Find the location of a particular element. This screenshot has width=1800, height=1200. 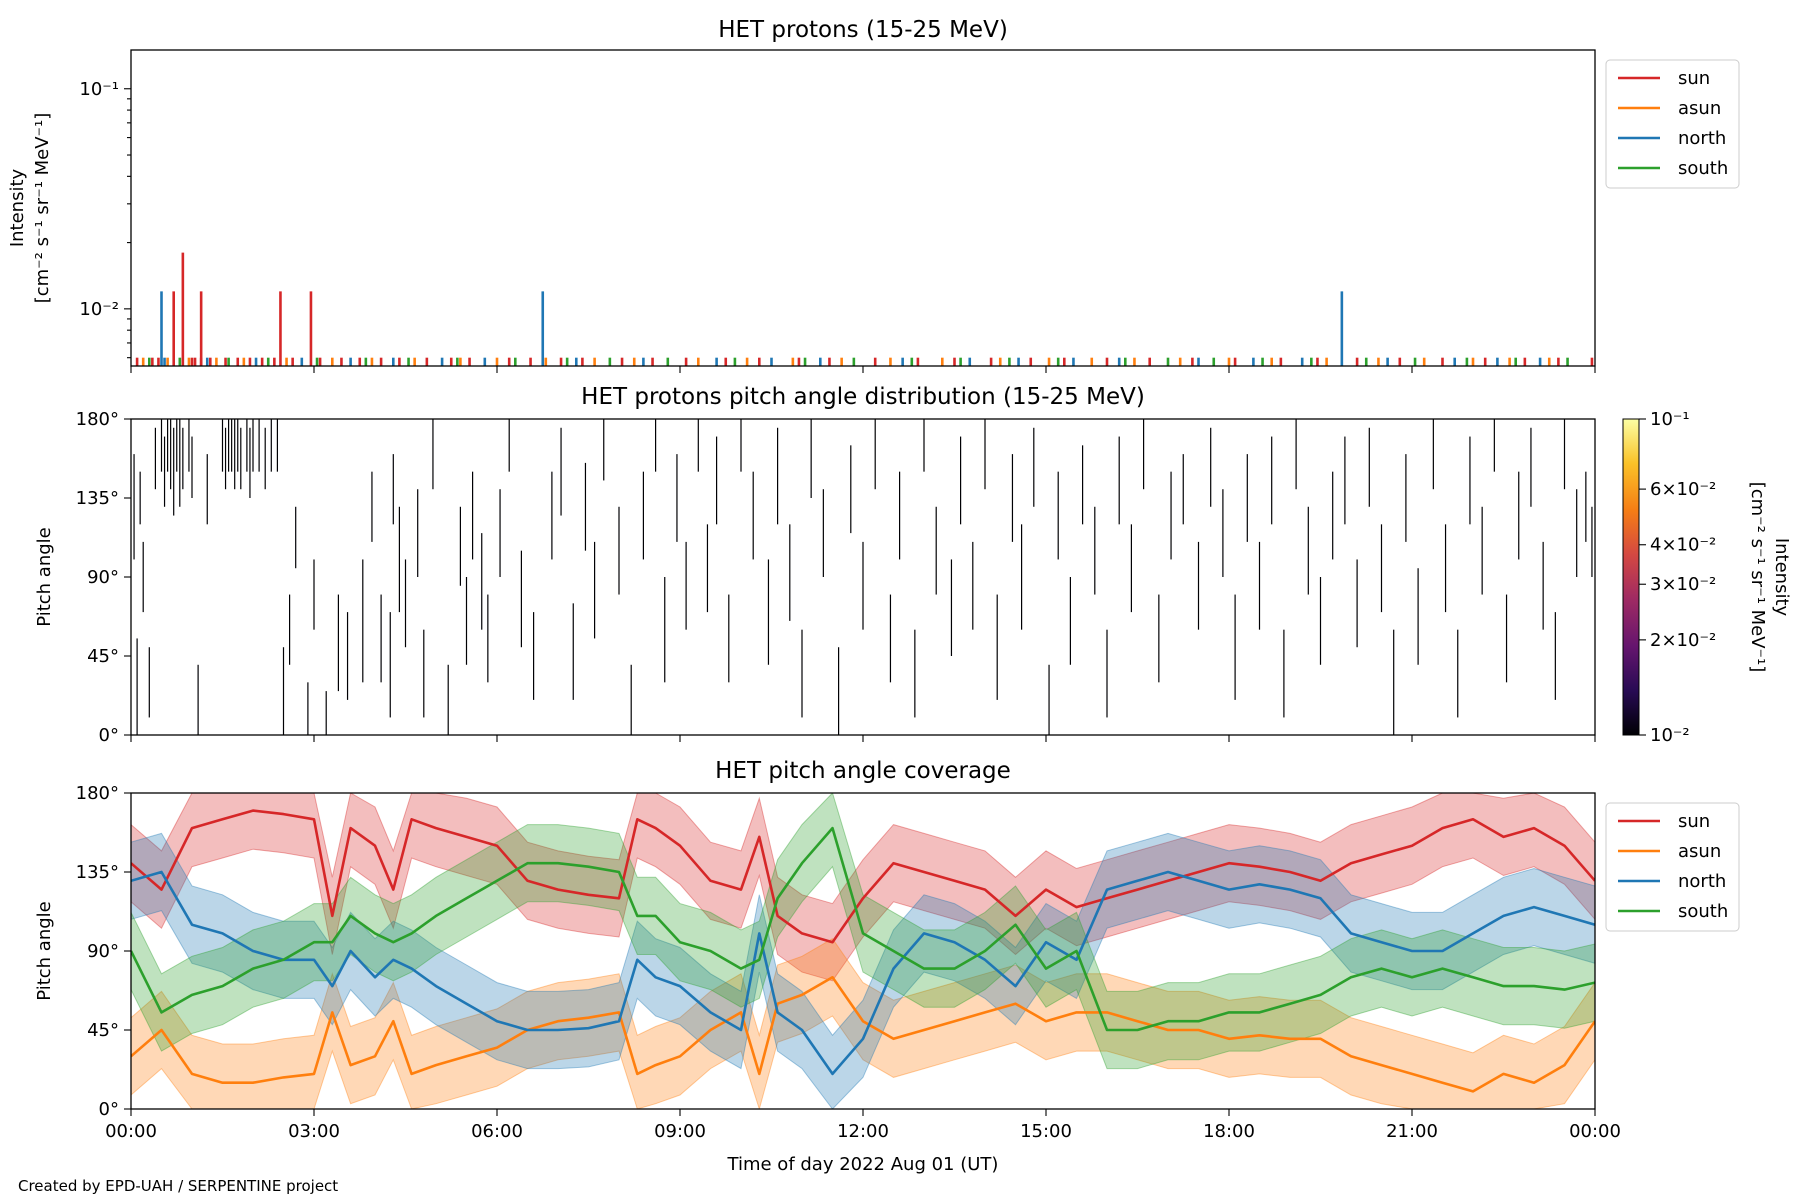

coverage-y-tick-label: 45° is located at coordinates (103, 1030).